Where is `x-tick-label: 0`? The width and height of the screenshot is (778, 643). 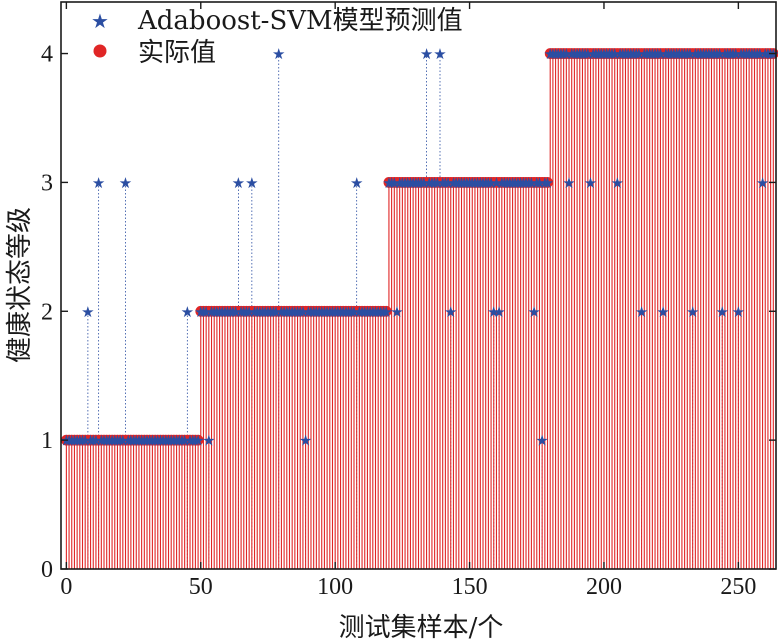 x-tick-label: 0 is located at coordinates (66, 587).